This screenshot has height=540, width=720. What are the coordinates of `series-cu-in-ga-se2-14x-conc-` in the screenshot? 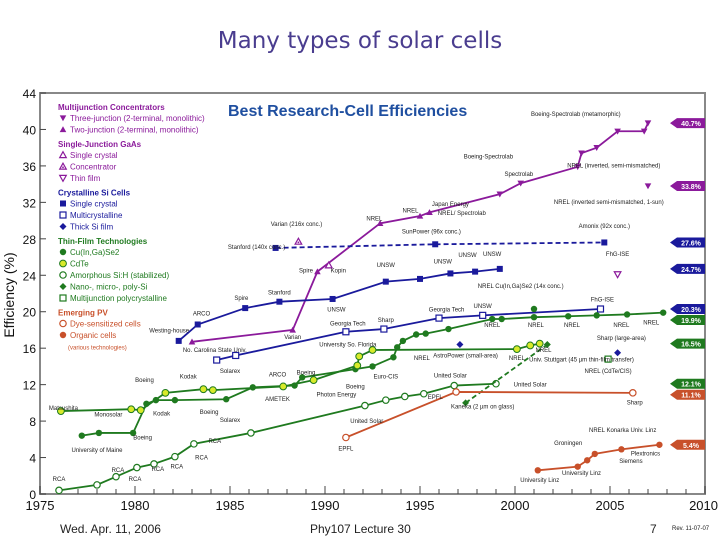 It's located at (534, 309).